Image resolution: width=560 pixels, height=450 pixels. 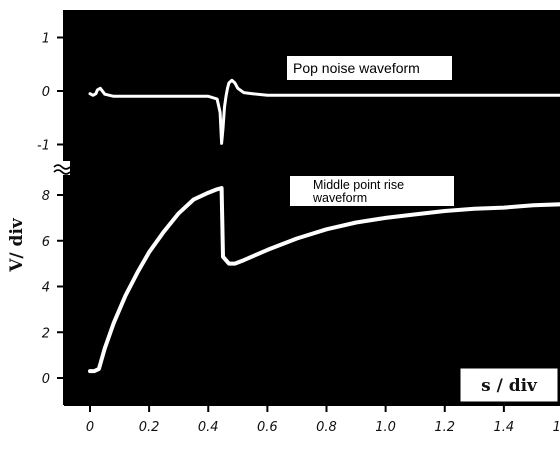 What do you see at coordinates (385, 427) in the screenshot?
I see `x-tick-label: 1.0` at bounding box center [385, 427].